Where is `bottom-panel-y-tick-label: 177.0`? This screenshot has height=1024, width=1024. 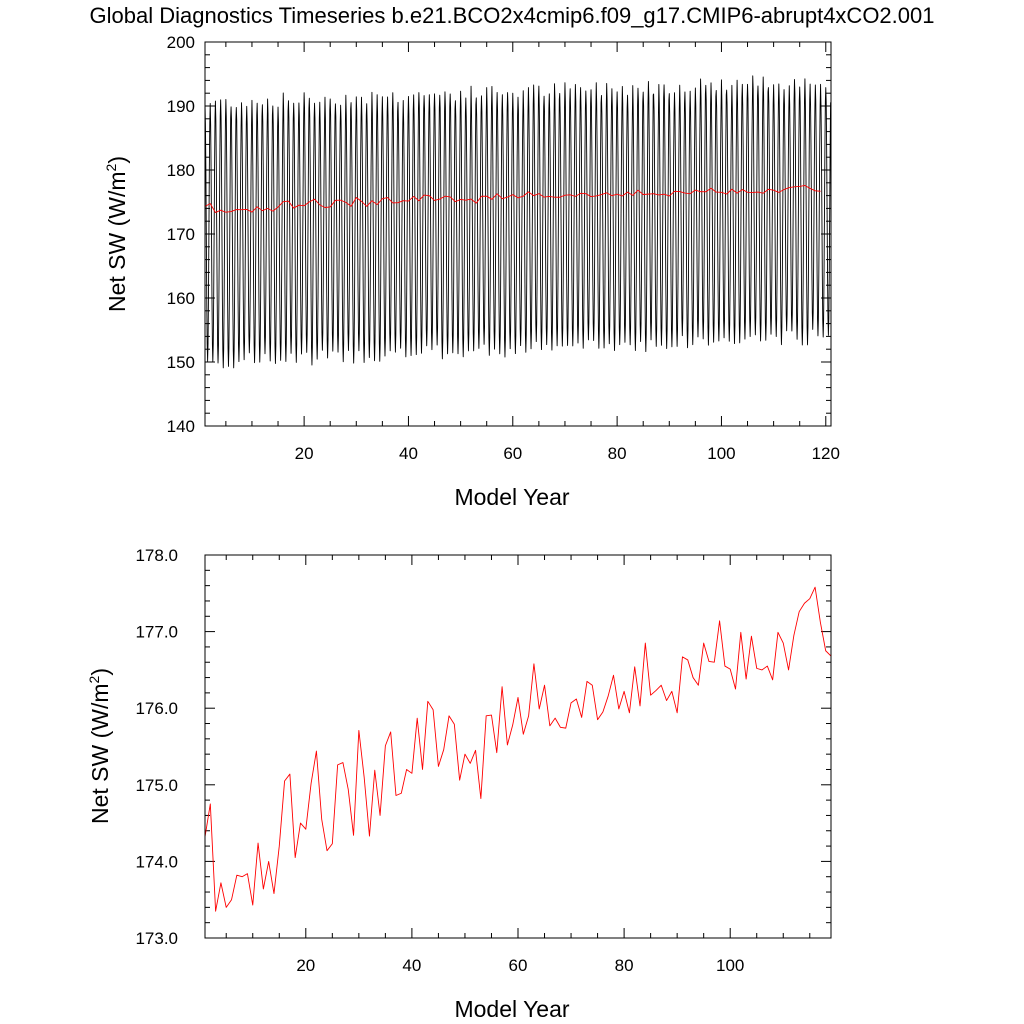 bottom-panel-y-tick-label: 177.0 is located at coordinates (156, 632).